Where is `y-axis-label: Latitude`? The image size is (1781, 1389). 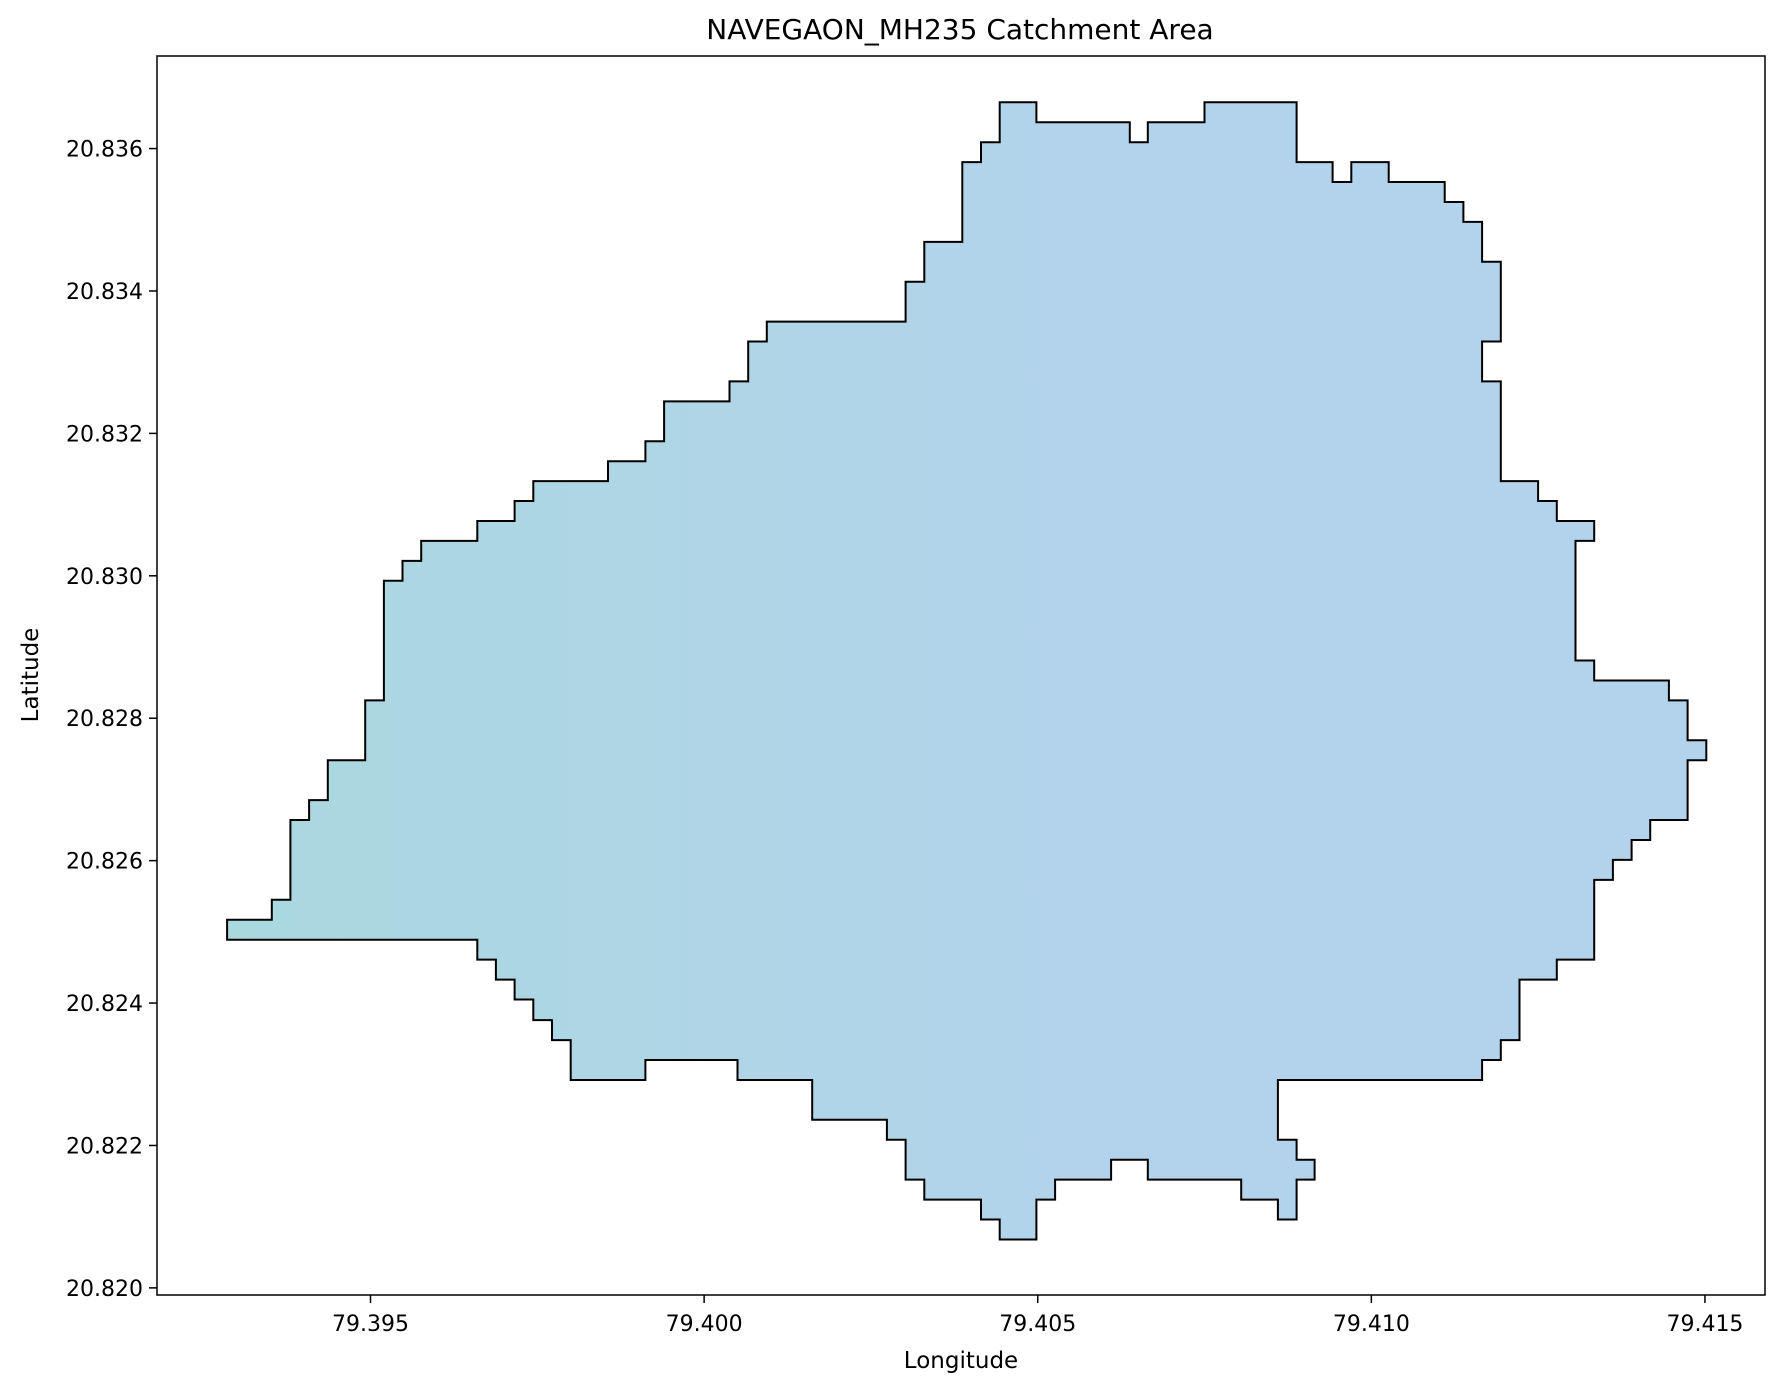 y-axis-label: Latitude is located at coordinates (31, 675).